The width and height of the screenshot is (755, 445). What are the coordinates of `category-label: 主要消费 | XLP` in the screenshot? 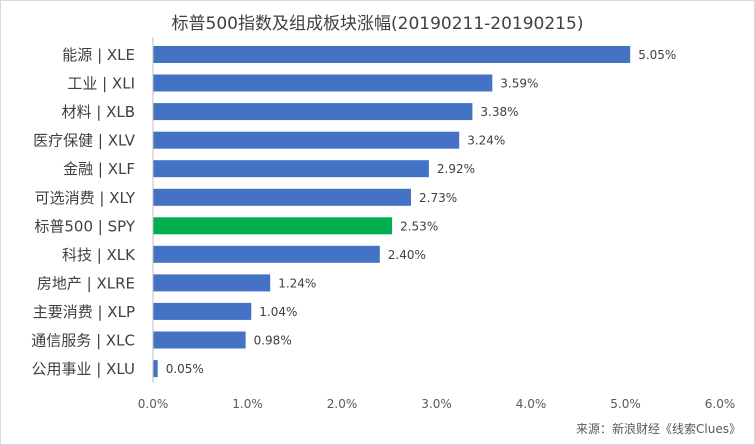 It's located at (84, 312).